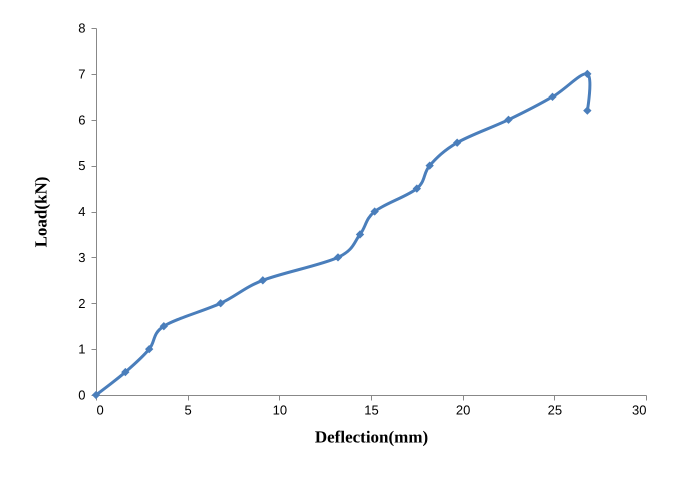 The height and width of the screenshot is (484, 673). I want to click on x-tick-label: 20, so click(463, 410).